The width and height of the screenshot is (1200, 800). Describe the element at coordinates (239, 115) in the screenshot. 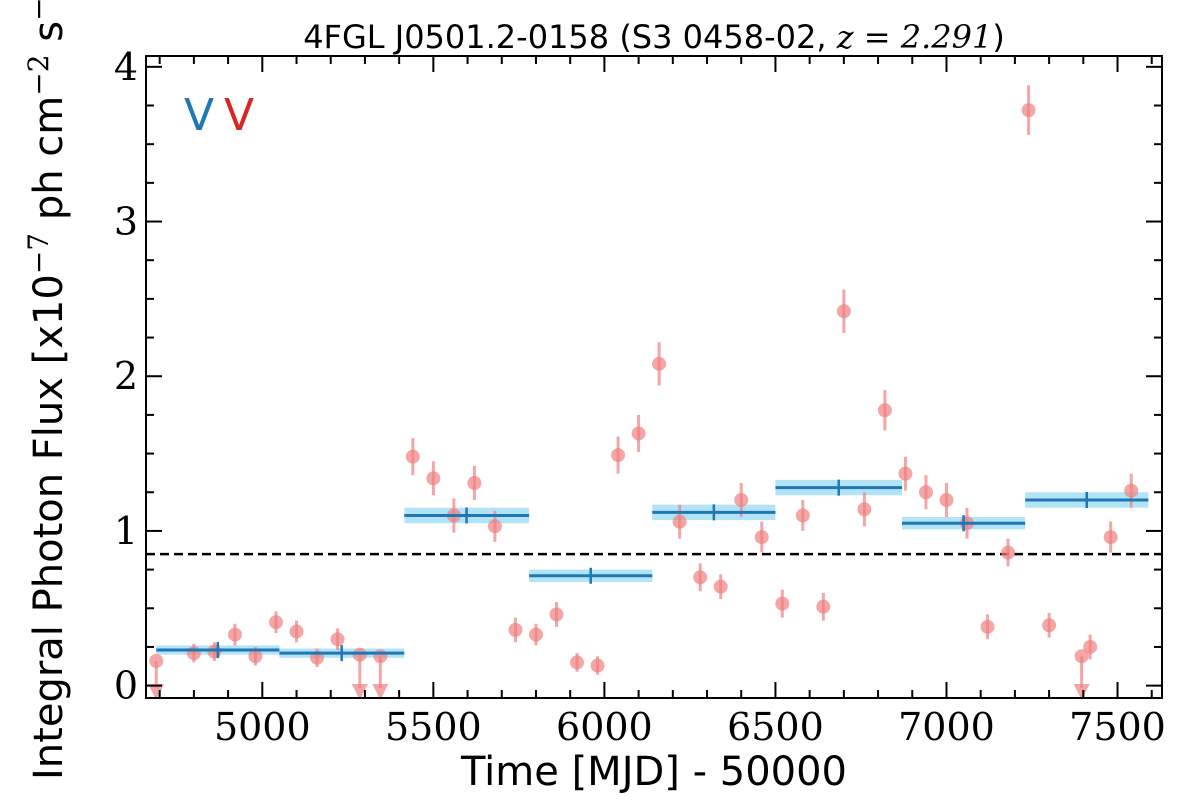

I see `annotation-letter-red: V` at that location.